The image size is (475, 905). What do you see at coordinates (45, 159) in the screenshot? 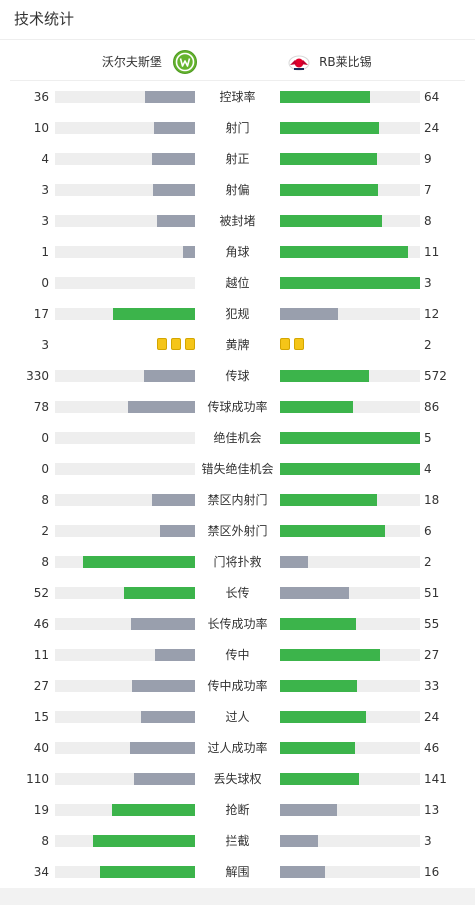
I see `home-value: 4` at bounding box center [45, 159].